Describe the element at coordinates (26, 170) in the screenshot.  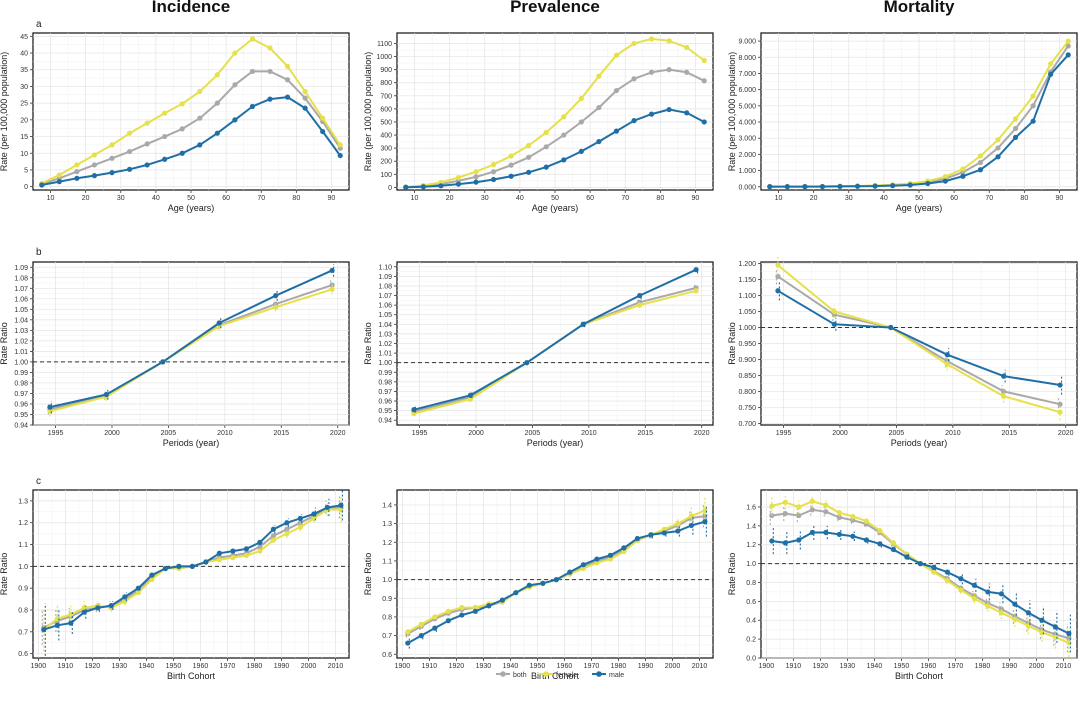
I see `y-tick-label: 5` at that location.